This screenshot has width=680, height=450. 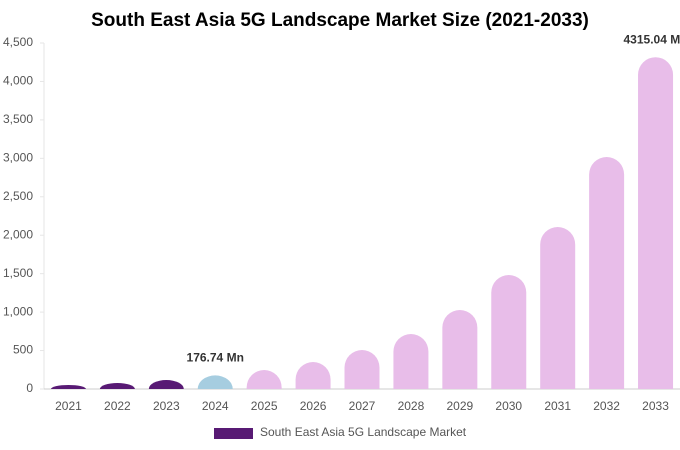 I want to click on y-tick-label: 2,000, so click(x=18, y=234).